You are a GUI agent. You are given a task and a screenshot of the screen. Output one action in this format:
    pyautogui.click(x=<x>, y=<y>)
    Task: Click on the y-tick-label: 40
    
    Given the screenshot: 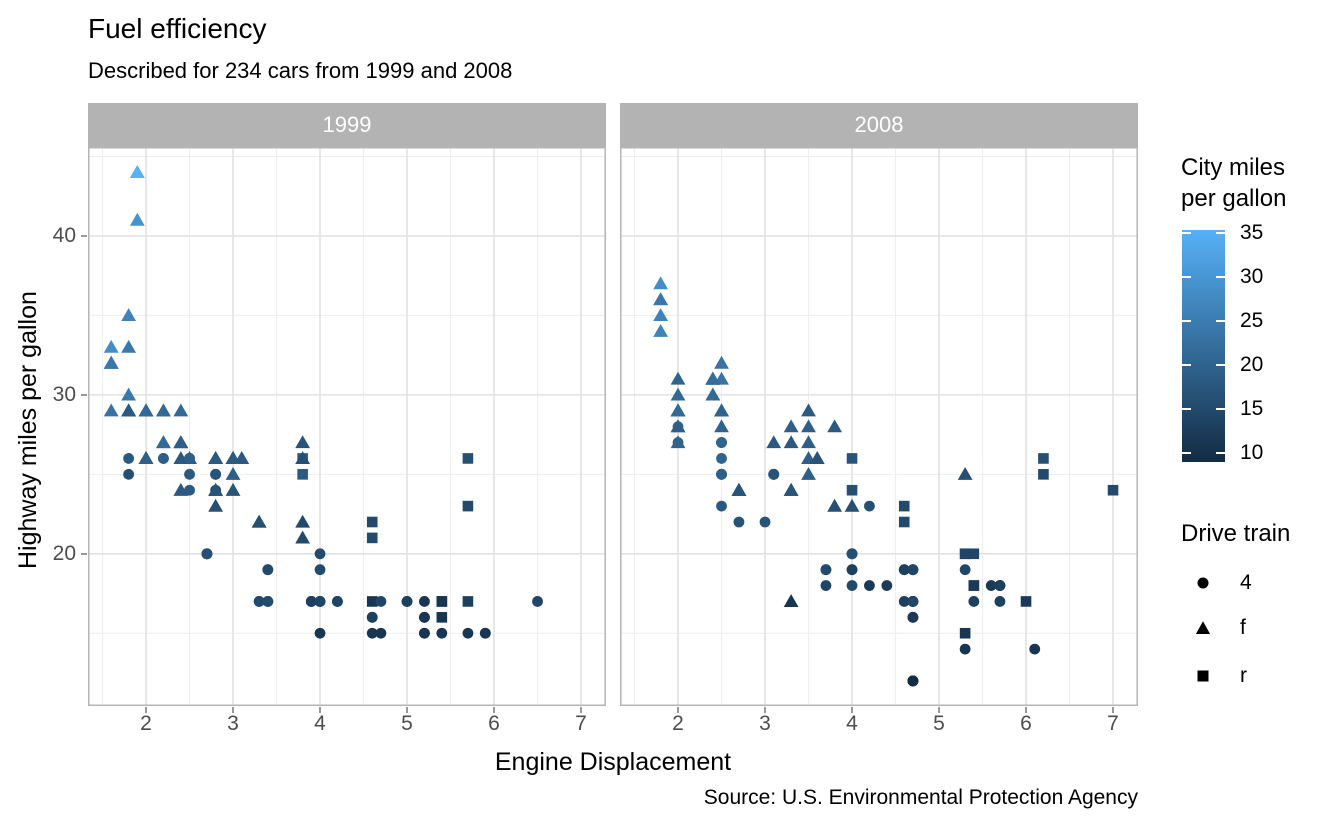 What is the action you would take?
    pyautogui.click(x=64, y=235)
    